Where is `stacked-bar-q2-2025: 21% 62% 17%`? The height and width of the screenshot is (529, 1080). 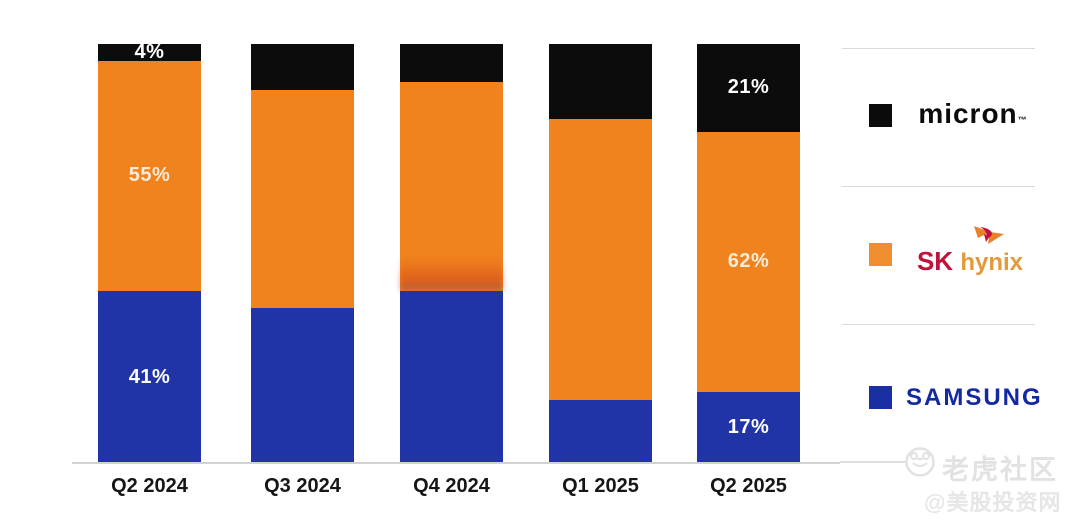
stacked-bar-q2-2025: 21% 62% 17% is located at coordinates (748, 253).